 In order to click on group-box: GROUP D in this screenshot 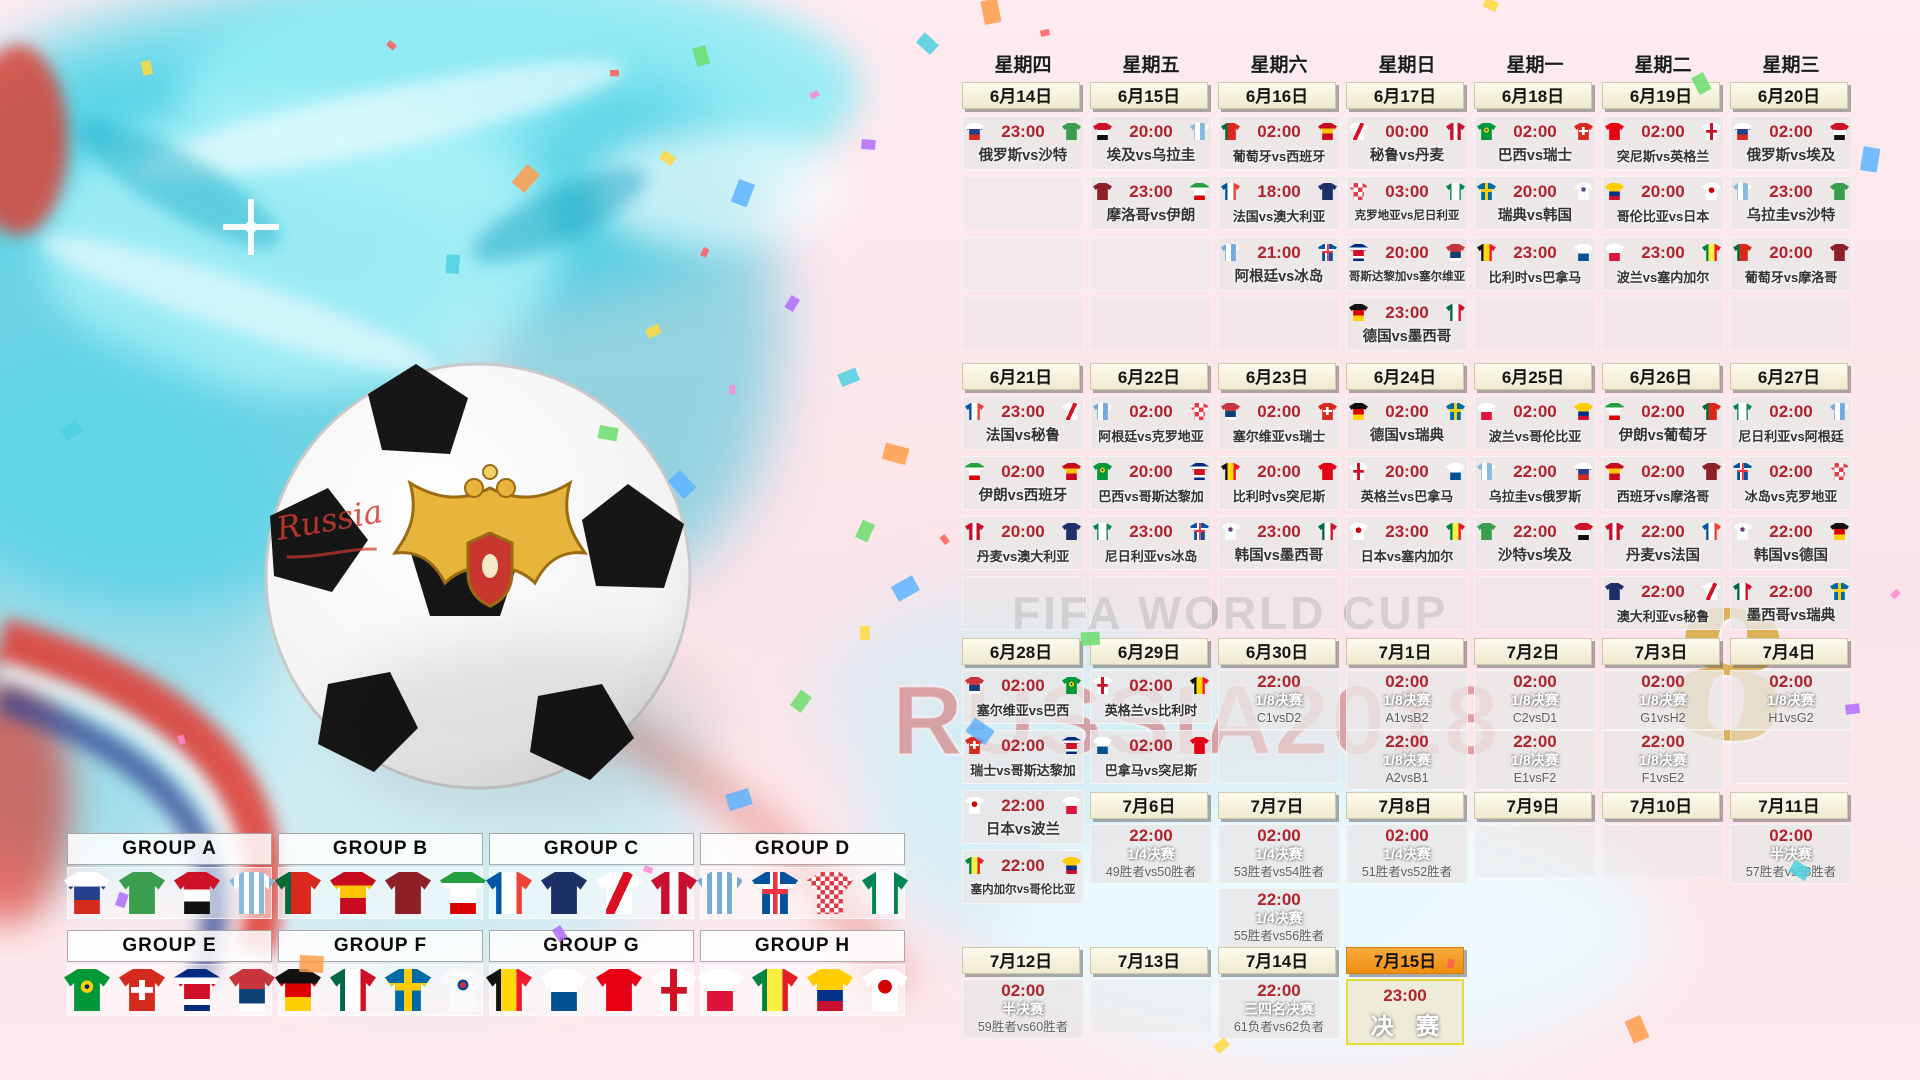, I will do `click(802, 876)`.